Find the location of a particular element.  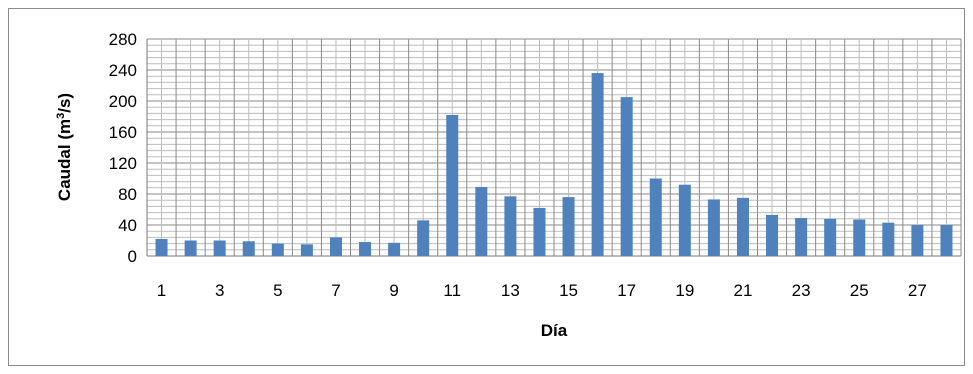

y-tick-label: 240 is located at coordinates (123, 70).